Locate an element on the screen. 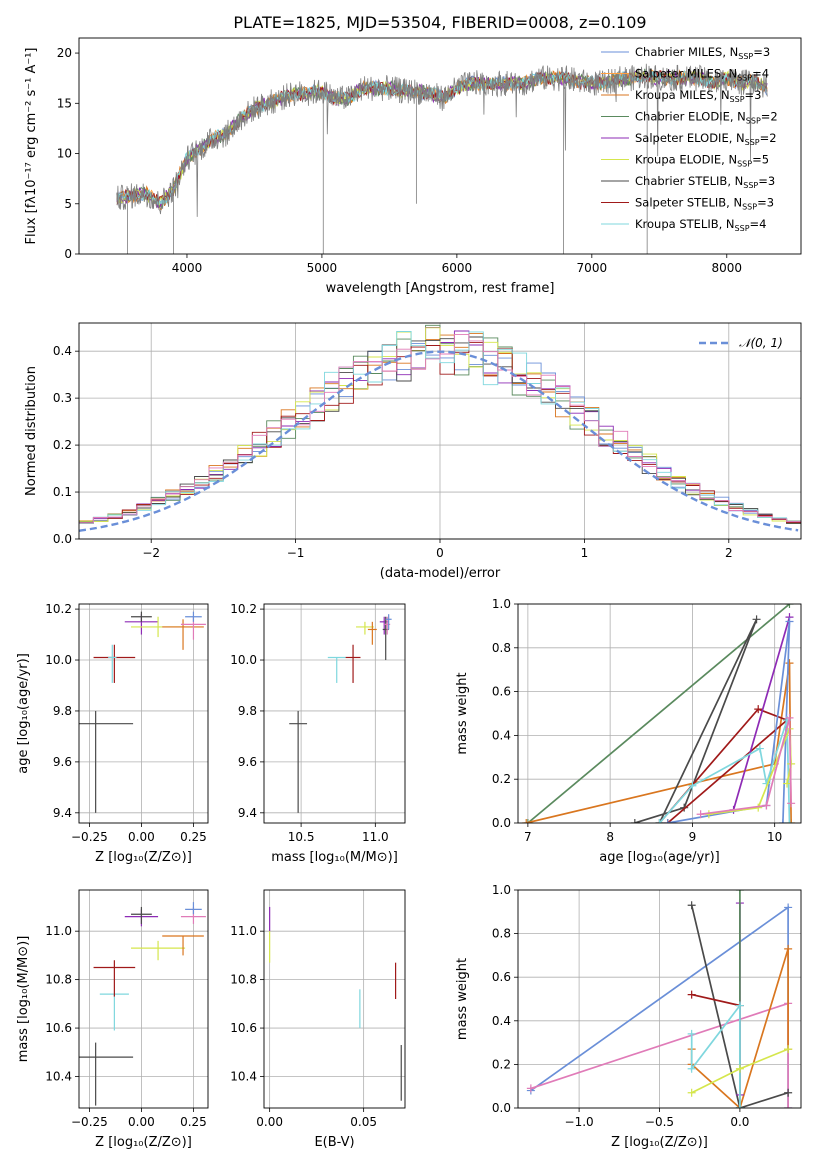 The width and height of the screenshot is (819, 1170). legend-entry: Chabrier ELODIE, NSSP=2 is located at coordinates (706, 118).